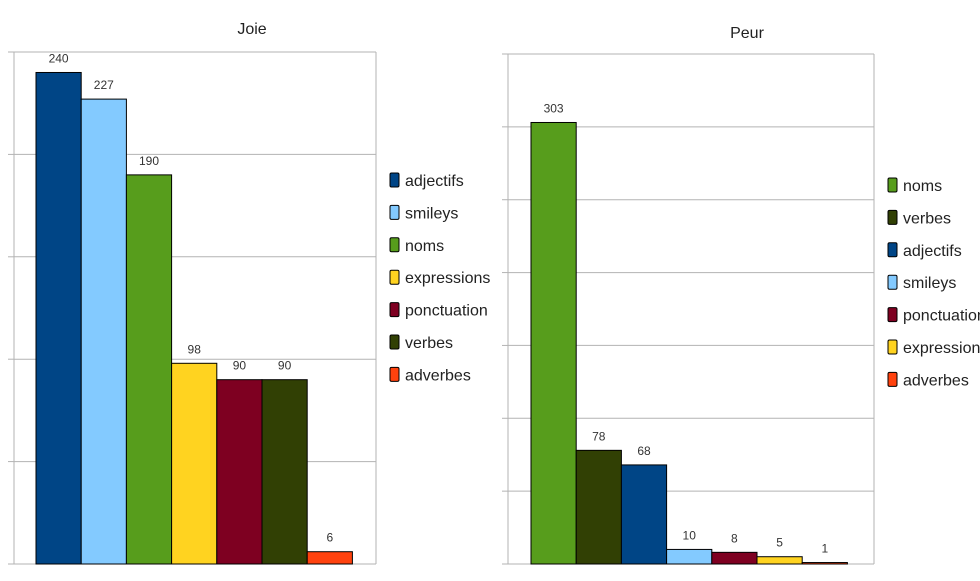  What do you see at coordinates (734, 538) in the screenshot?
I see `bar-value-label: 8` at bounding box center [734, 538].